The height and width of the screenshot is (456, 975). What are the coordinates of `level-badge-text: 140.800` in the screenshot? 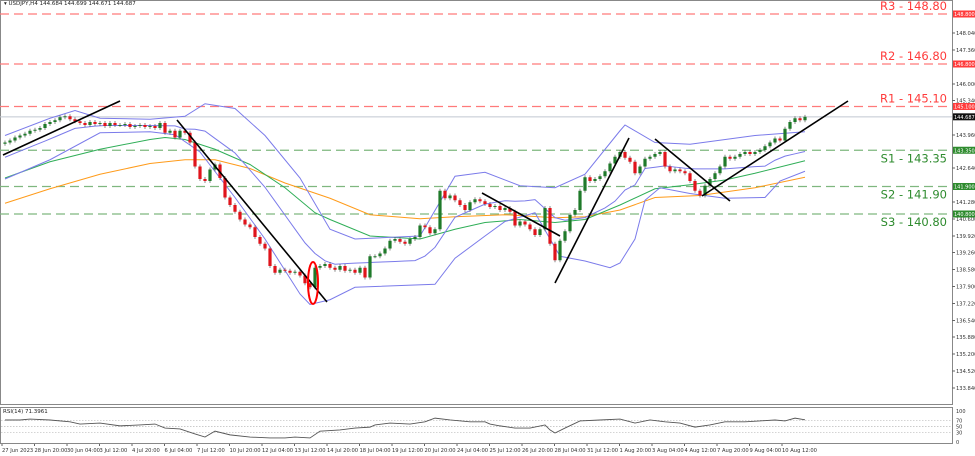 It's located at (964, 215).